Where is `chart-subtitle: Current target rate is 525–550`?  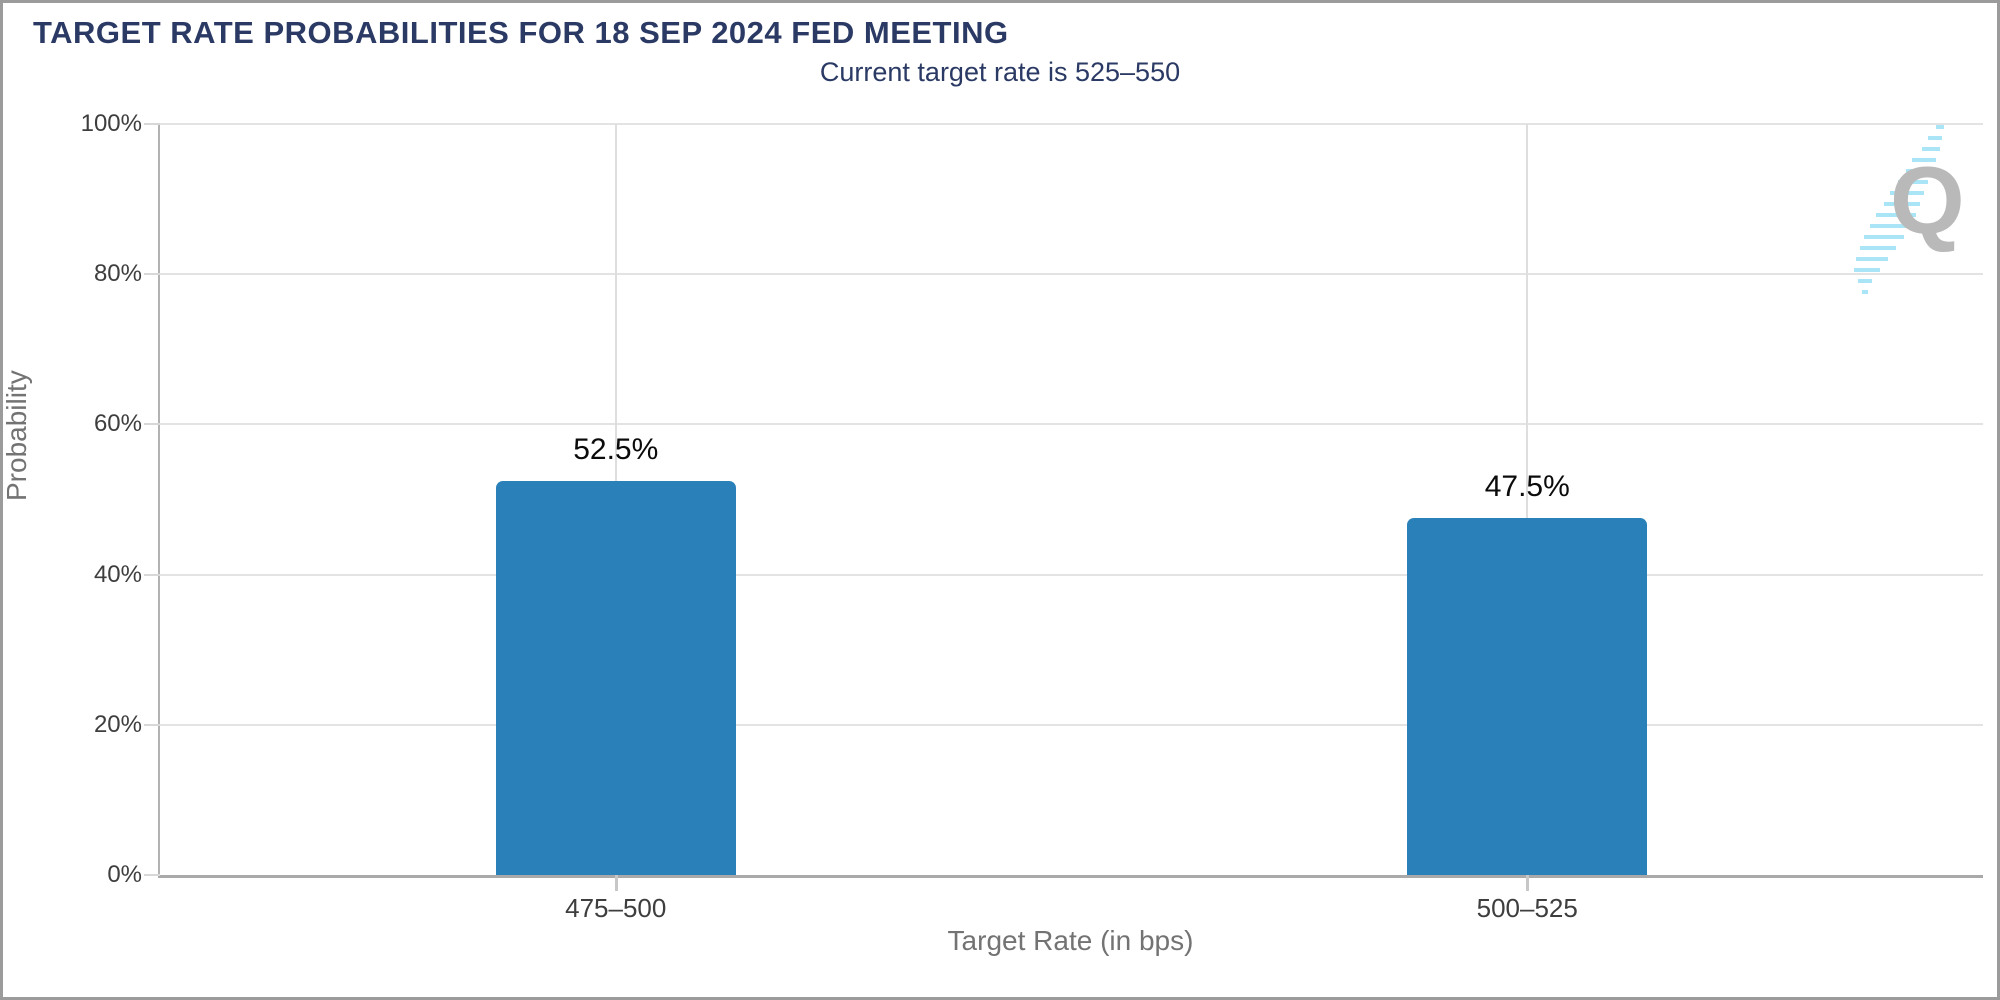
chart-subtitle: Current target rate is 525–550 is located at coordinates (1000, 72).